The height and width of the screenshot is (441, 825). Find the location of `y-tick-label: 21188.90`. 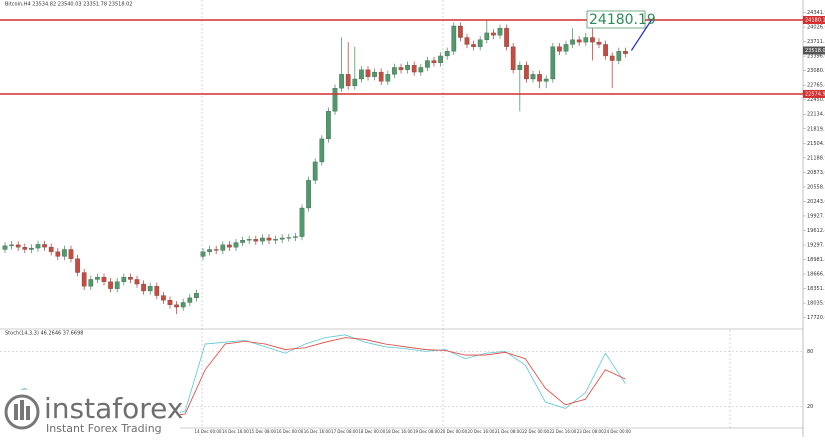

y-tick-label: 21188.90 is located at coordinates (816, 158).